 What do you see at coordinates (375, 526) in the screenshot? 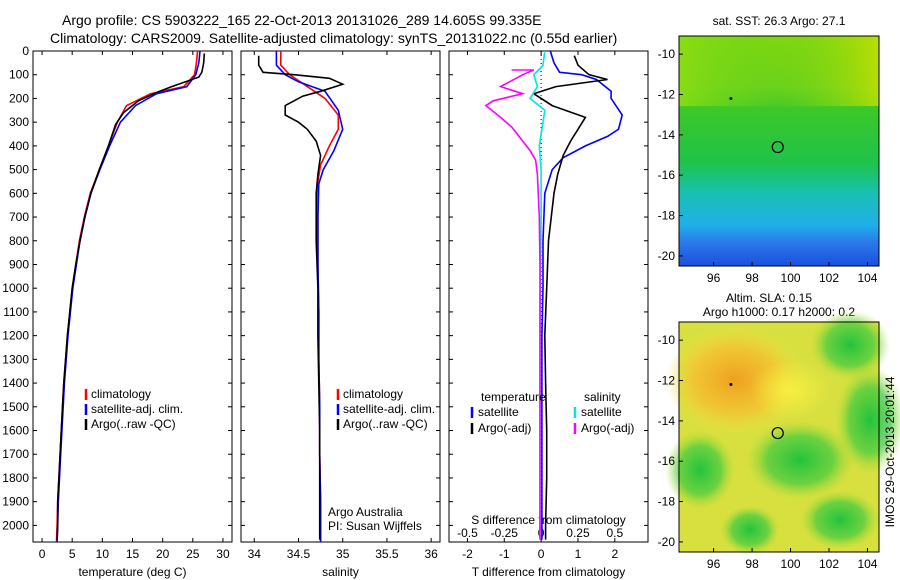
I see `salinity-annotation-line: PI: Susan Wijffels` at bounding box center [375, 526].